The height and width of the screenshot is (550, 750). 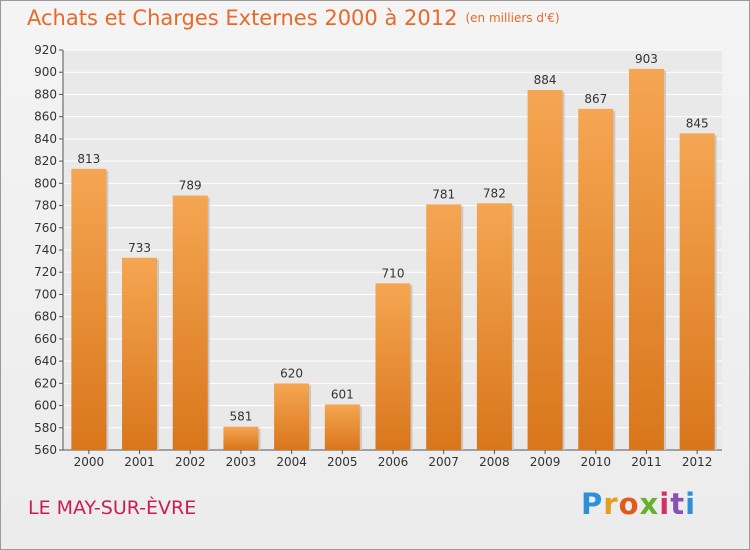 I want to click on x-tick-label: 2000, so click(x=89, y=462).